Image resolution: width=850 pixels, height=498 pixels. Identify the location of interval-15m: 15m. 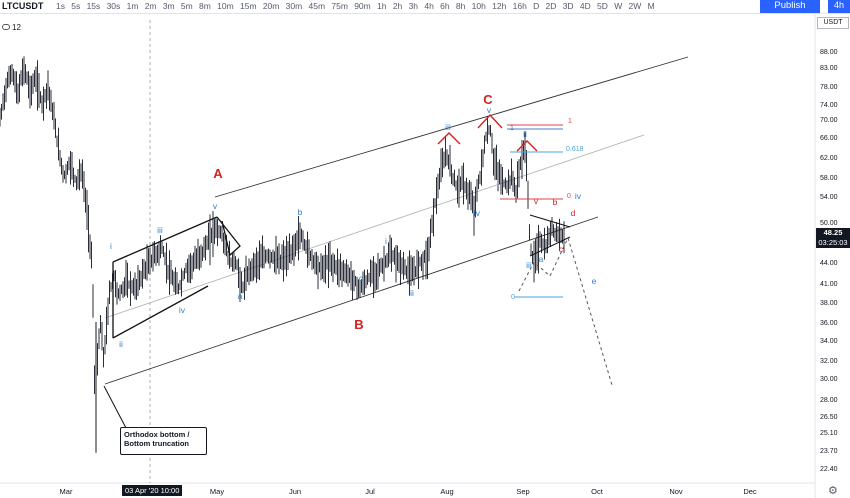
(248, 6).